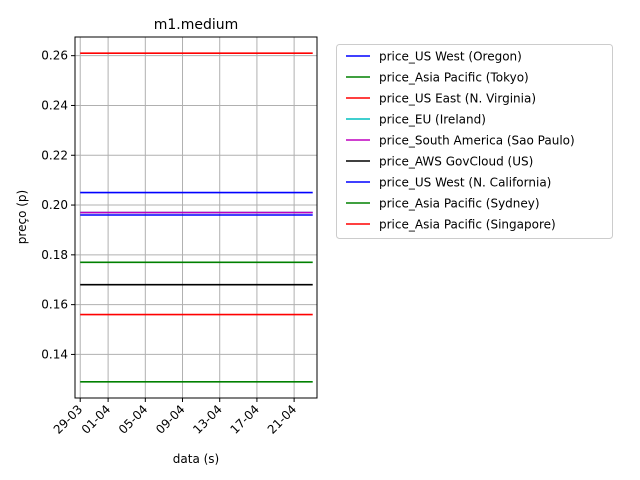 The height and width of the screenshot is (480, 640). I want to click on y-tick-label: 0.14, so click(54, 354).